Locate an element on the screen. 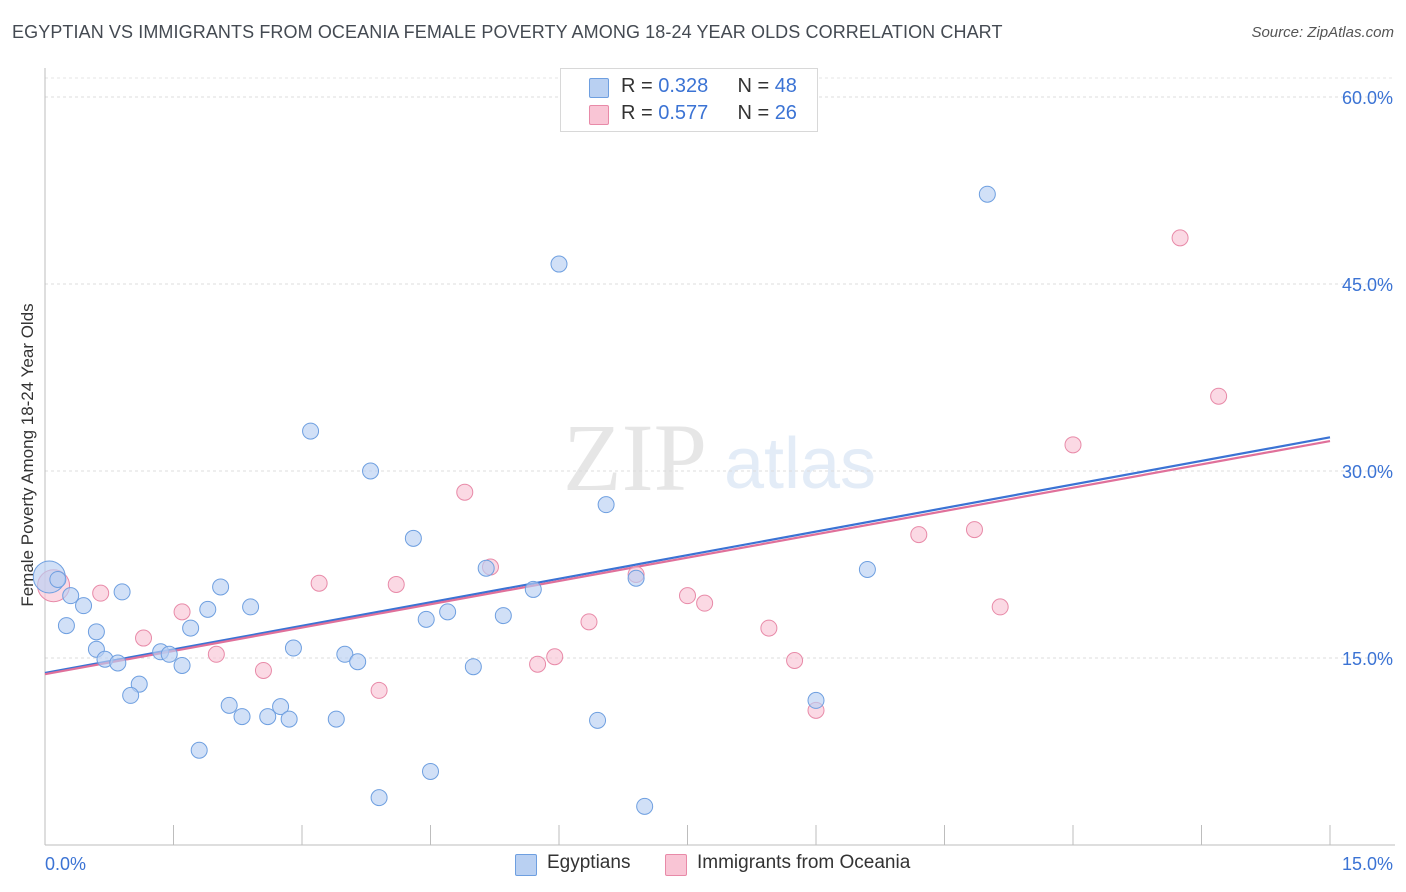  x-tick-label: 0.0% is located at coordinates (65, 864).